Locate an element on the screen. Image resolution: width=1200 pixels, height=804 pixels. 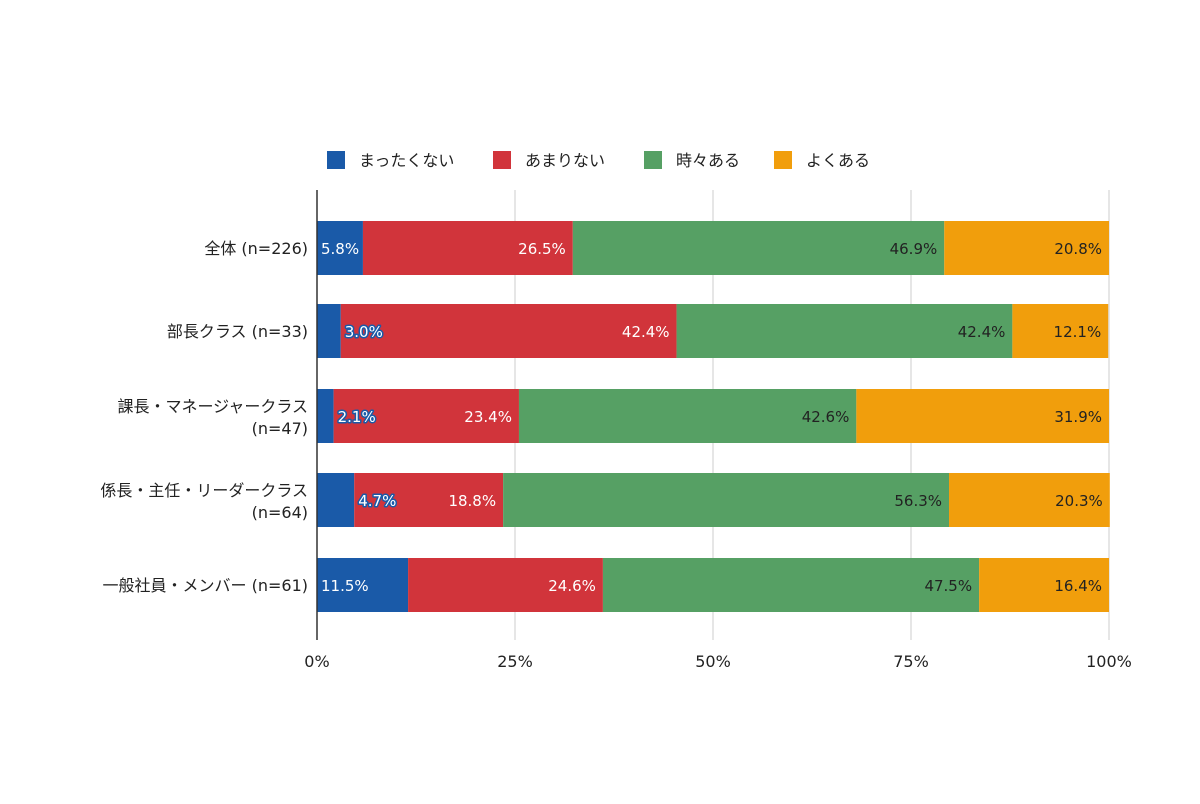
y-tick-label: 一般社員・メンバー (n=61) is located at coordinates (205, 585).